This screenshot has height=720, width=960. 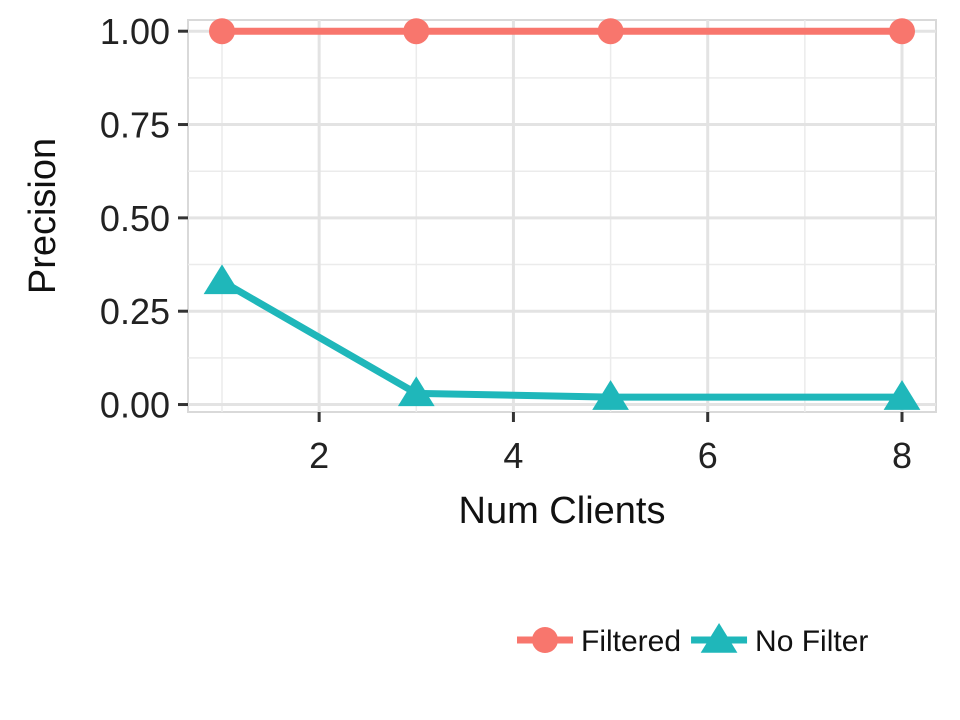 What do you see at coordinates (135, 31) in the screenshot?
I see `y-tick-label: 1.00` at bounding box center [135, 31].